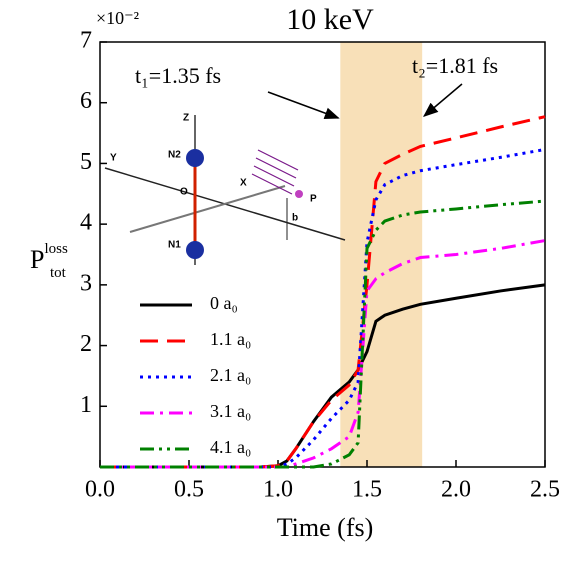 This screenshot has height=561, width=575. Describe the element at coordinates (86, 344) in the screenshot. I see `y-tick-label: 2` at that location.